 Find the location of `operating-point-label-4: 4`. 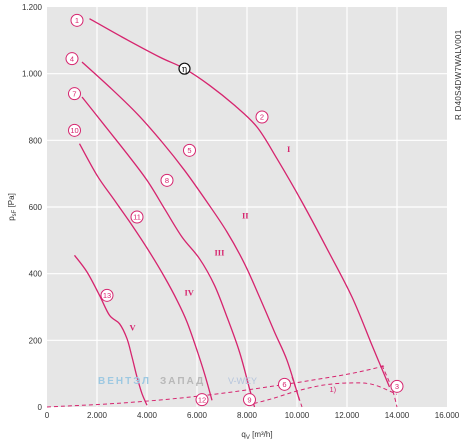

operating-point-label-4: 4 is located at coordinates (72, 58).